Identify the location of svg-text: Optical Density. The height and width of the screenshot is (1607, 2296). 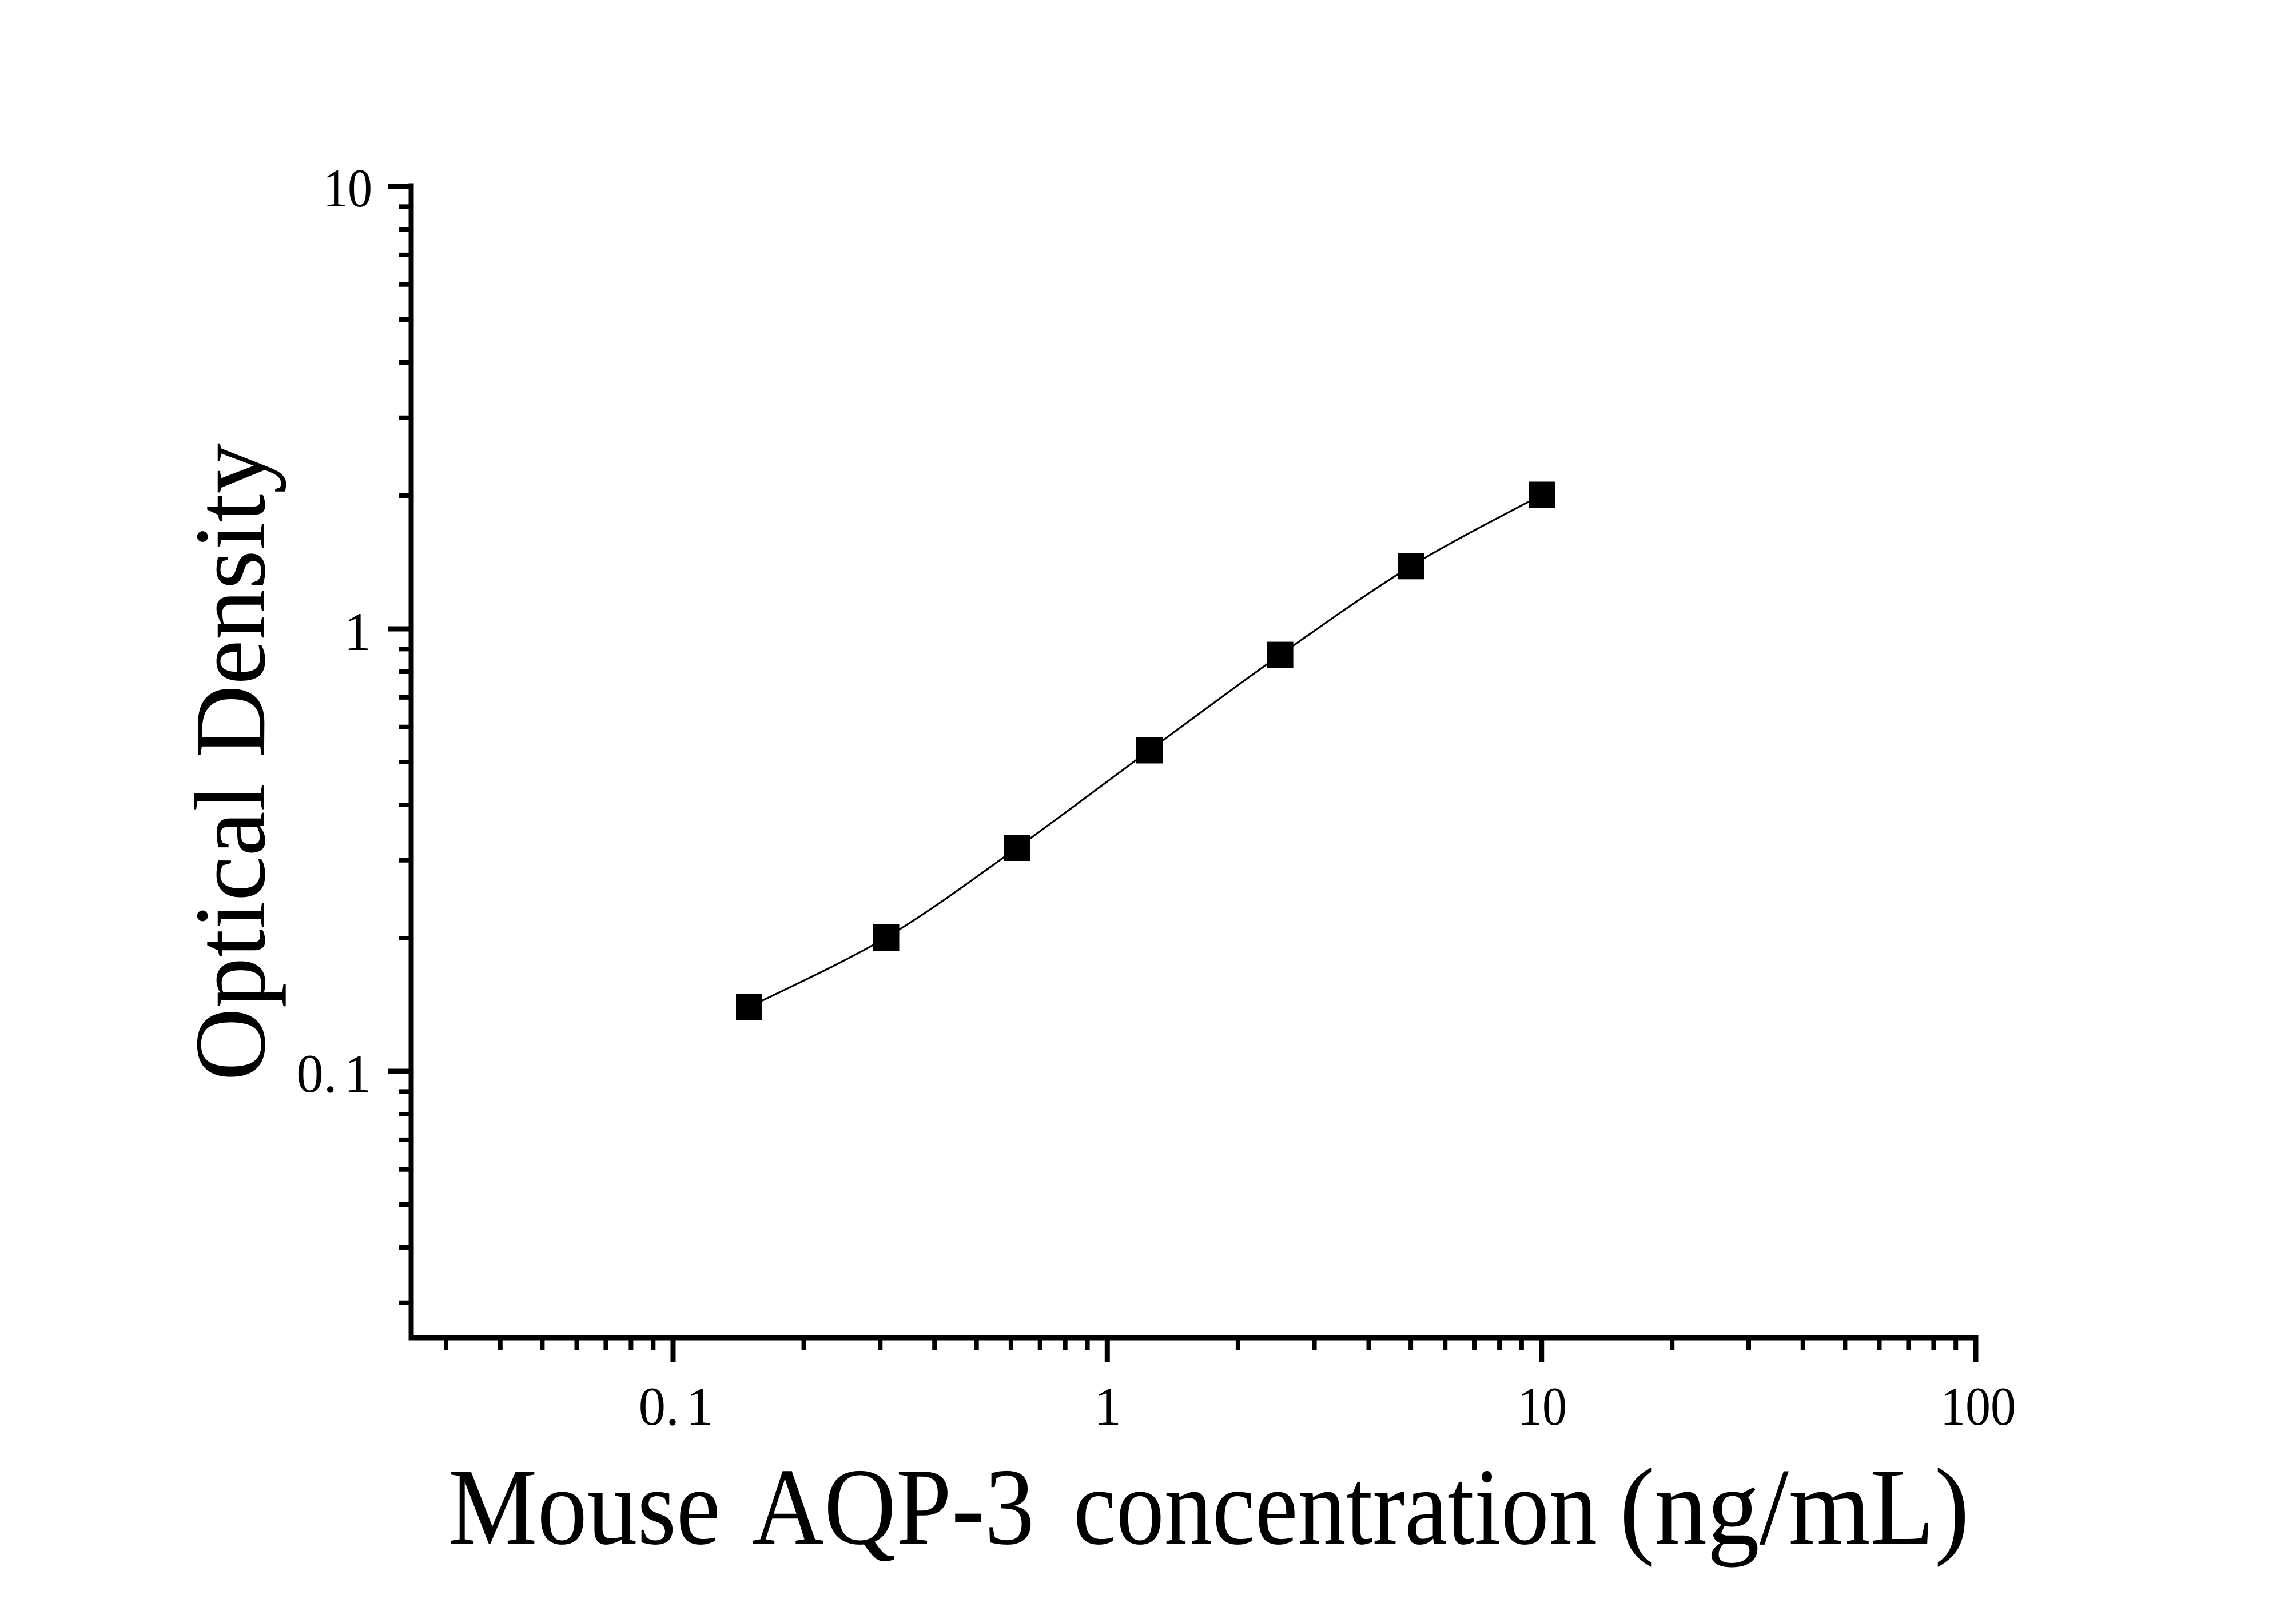
(230, 762).